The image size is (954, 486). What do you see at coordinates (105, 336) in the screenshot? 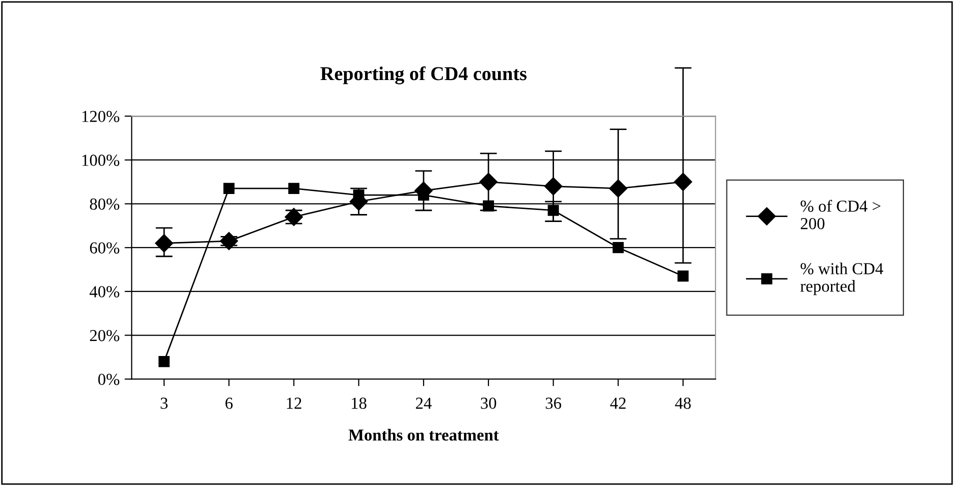
I see `y-tick-label: 20%` at bounding box center [105, 336].